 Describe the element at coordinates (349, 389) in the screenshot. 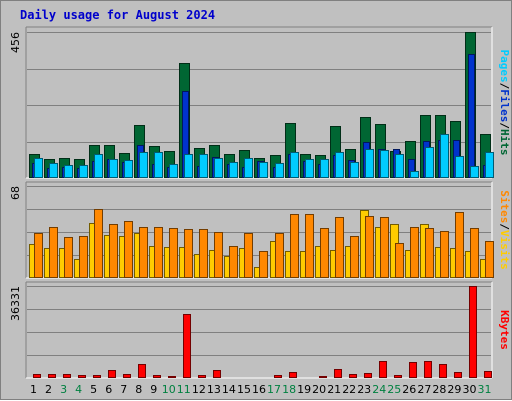

I see `day-label-22: 22` at that location.